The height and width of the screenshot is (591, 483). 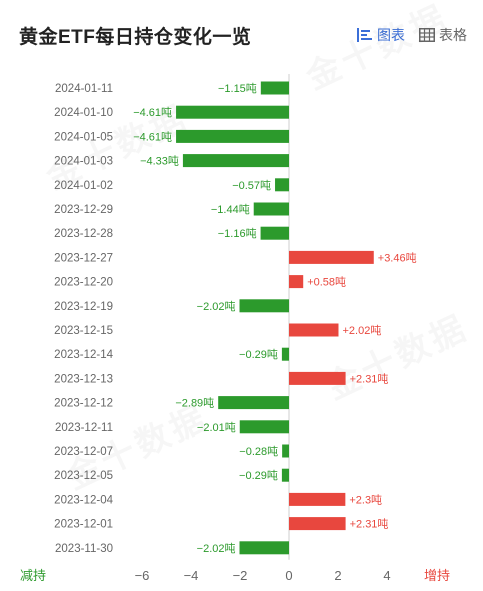 What do you see at coordinates (216, 427) in the screenshot?
I see `data-label: −2.01吨` at bounding box center [216, 427].